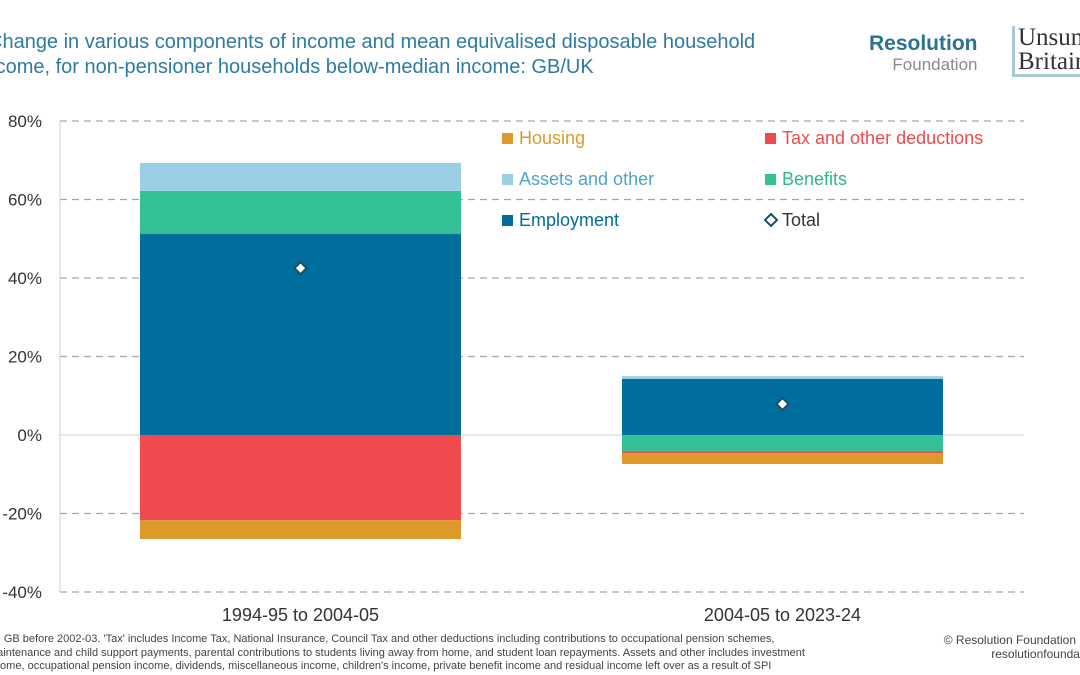 Image resolution: width=1080 pixels, height=675 pixels. Describe the element at coordinates (25, 357) in the screenshot. I see `y-tick-label: 20%` at that location.